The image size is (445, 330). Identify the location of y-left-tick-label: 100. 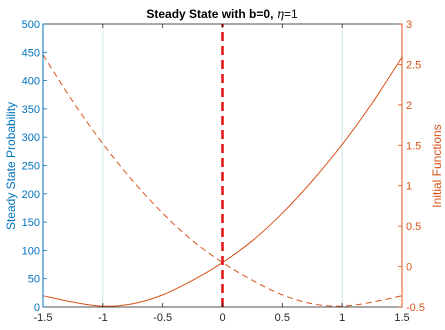
(31, 251).